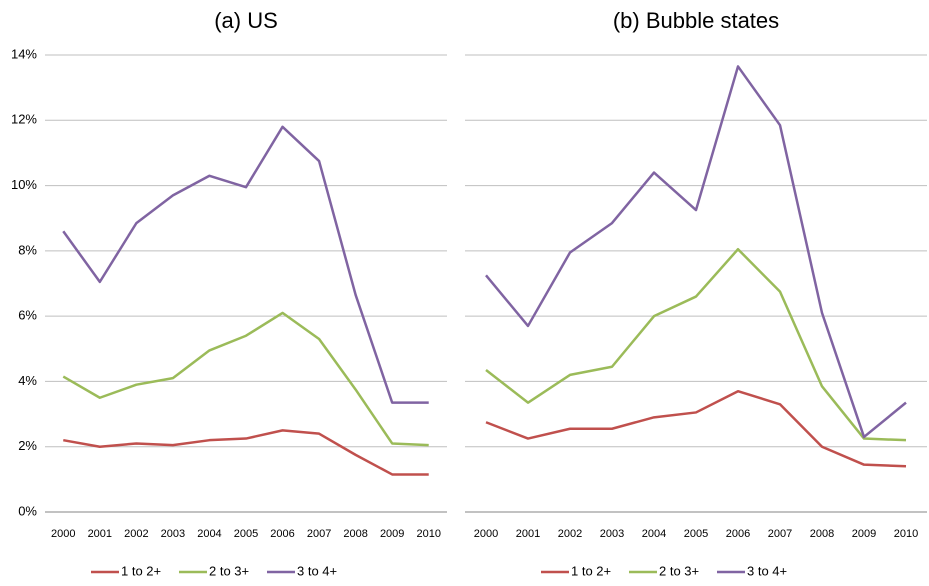 This screenshot has height=586, width=929. Describe the element at coordinates (27, 249) in the screenshot. I see `y-tick-label: 8%` at that location.